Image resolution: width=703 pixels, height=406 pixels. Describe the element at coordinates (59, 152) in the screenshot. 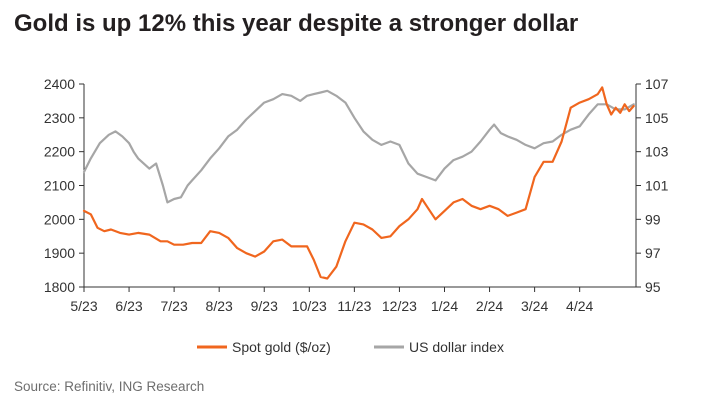

I see `y-left-tick-label: 2200` at that location.